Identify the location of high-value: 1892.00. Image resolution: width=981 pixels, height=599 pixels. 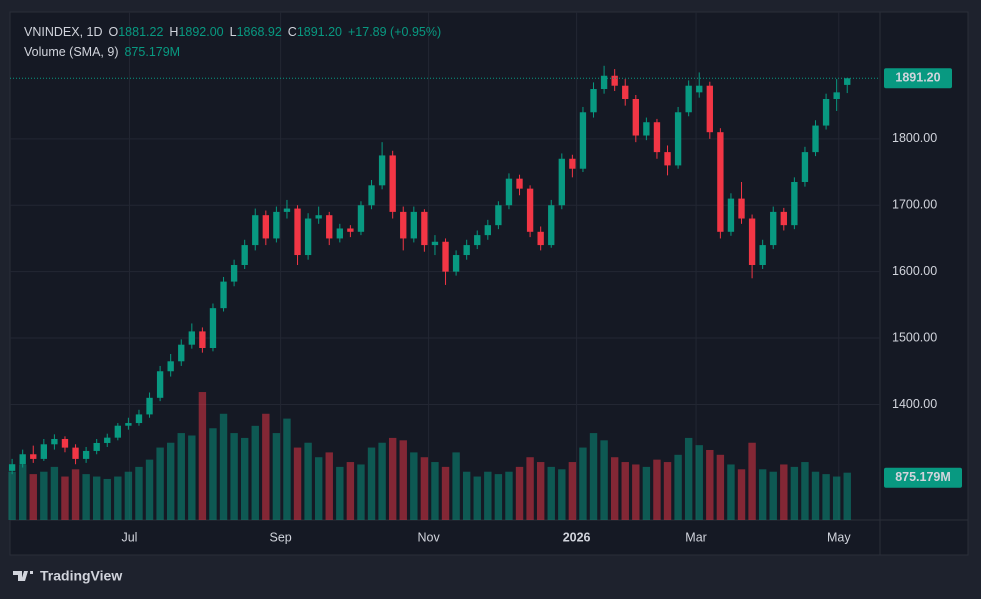
(200, 32).